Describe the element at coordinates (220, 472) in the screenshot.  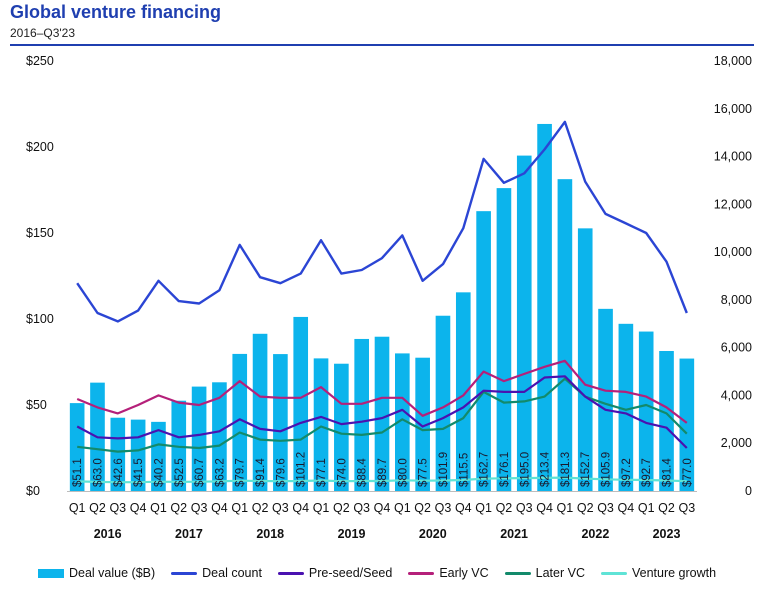
I see `bar-value-label: $63.2` at that location.